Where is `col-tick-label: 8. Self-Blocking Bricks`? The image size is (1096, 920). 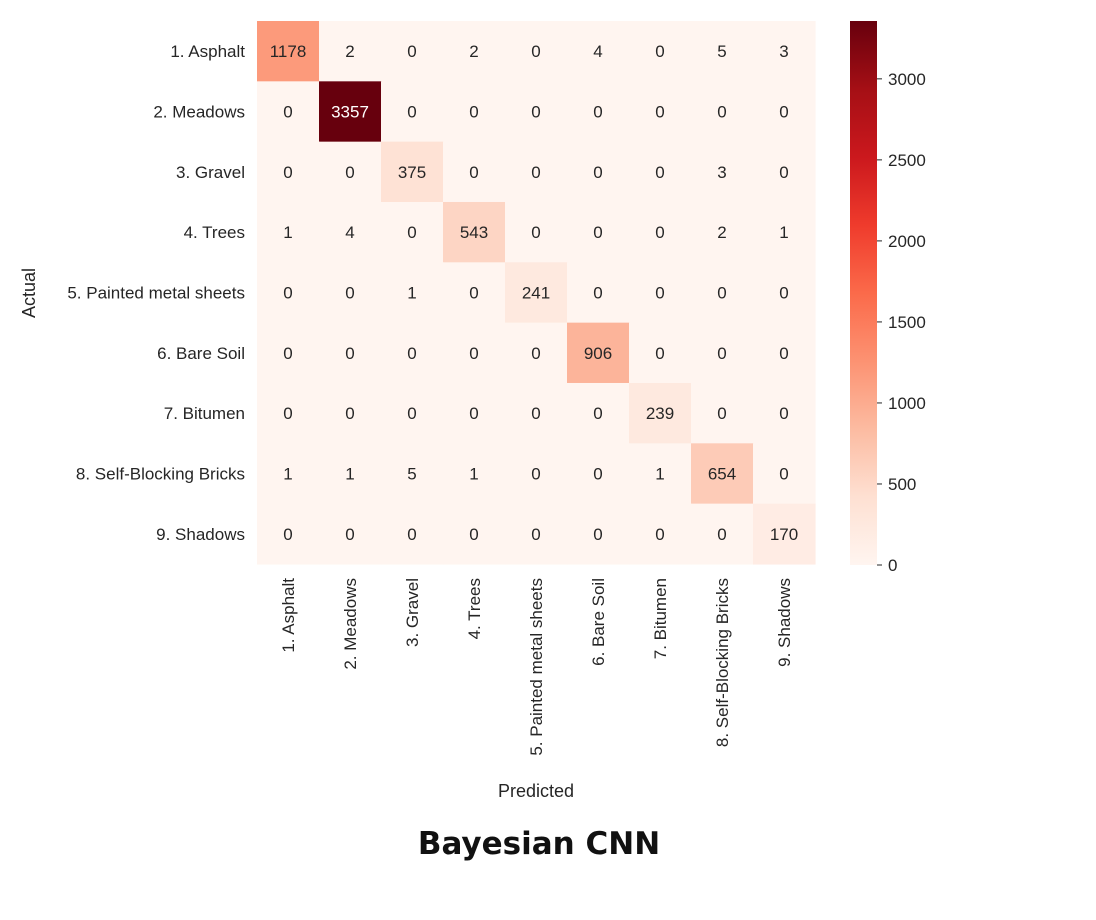 col-tick-label: 8. Self-Blocking Bricks is located at coordinates (722, 662).